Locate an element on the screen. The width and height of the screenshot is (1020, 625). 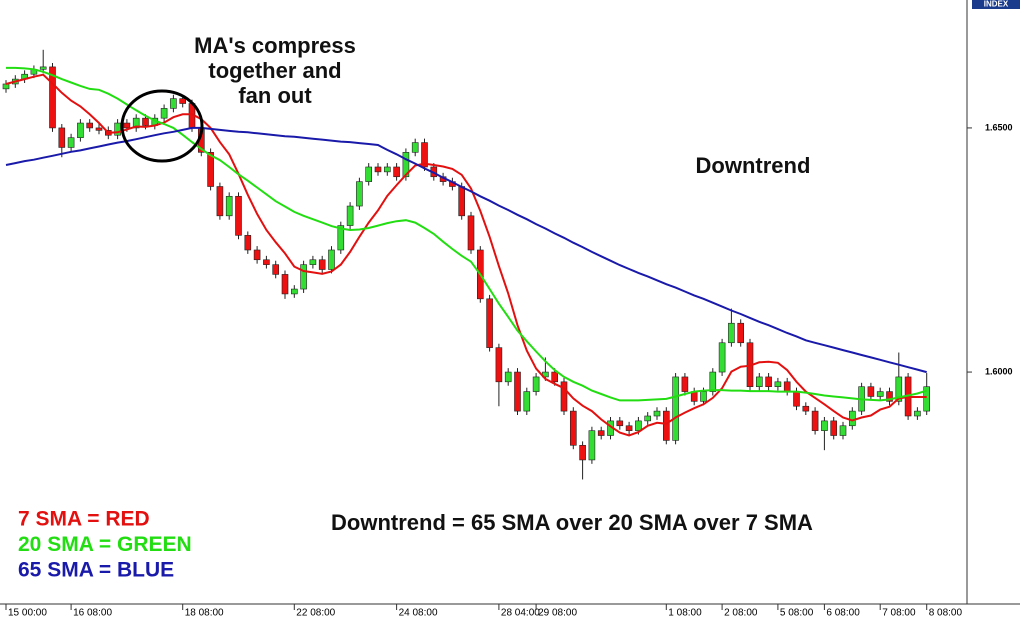
y-tick-label: 1.6000 is located at coordinates (999, 371).